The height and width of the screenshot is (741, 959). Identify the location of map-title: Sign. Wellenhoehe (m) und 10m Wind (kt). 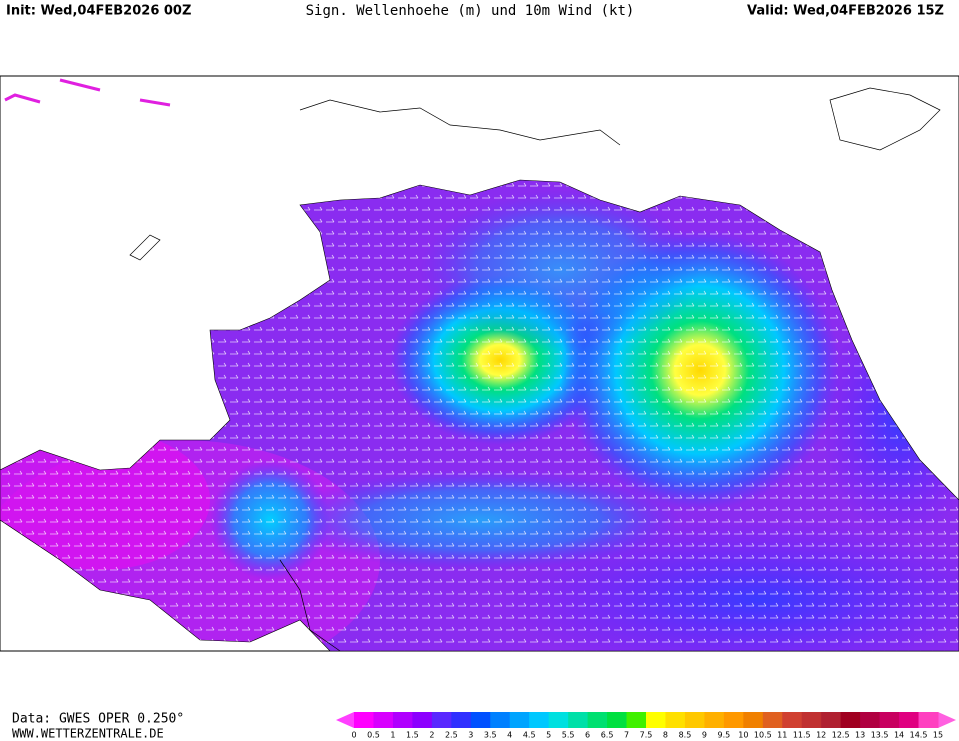
(470, 11).